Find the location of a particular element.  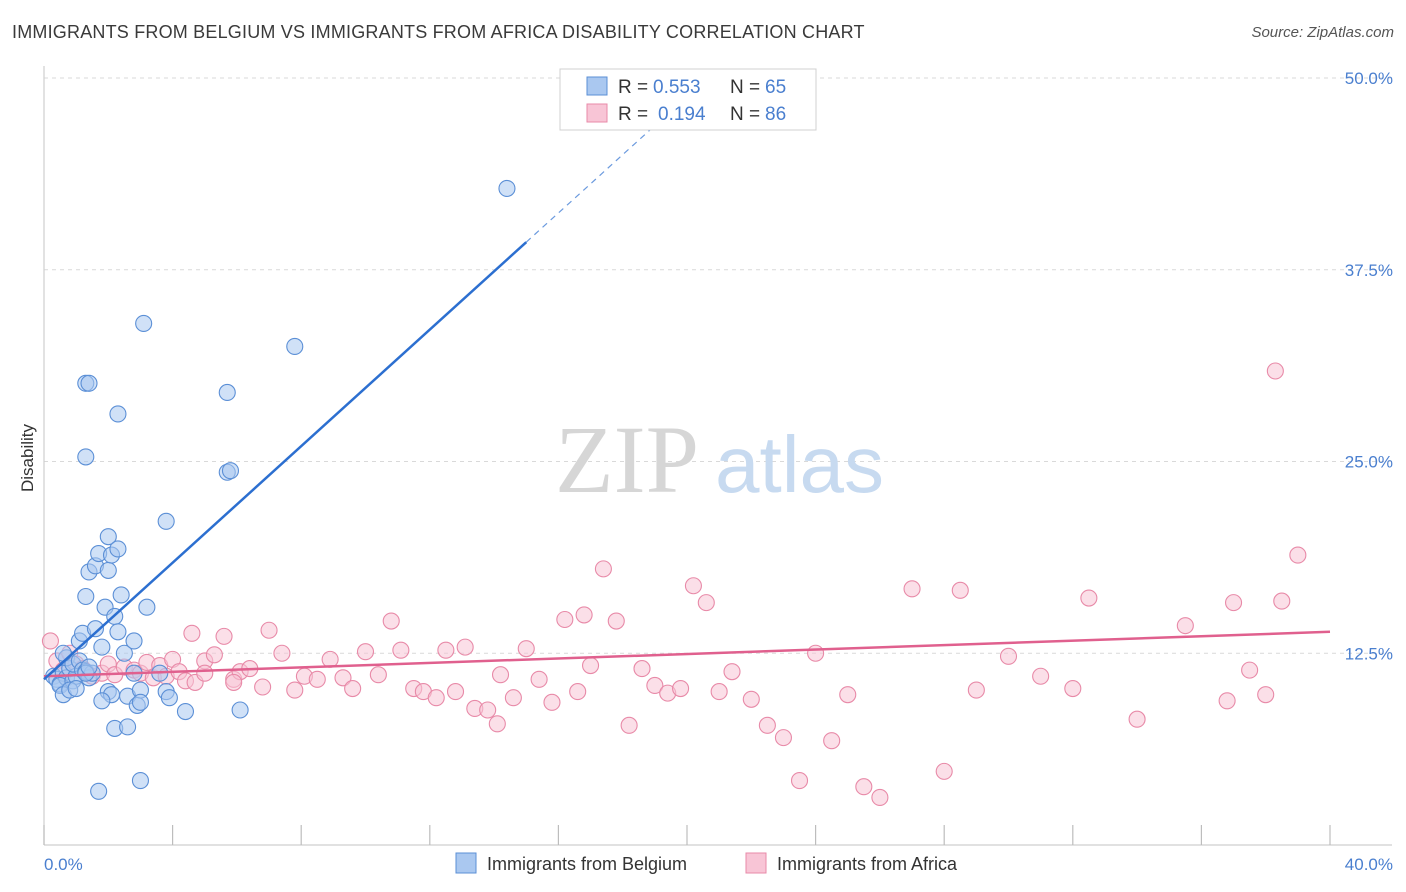

x-tick-label-0: 0.0% is located at coordinates (63, 864).